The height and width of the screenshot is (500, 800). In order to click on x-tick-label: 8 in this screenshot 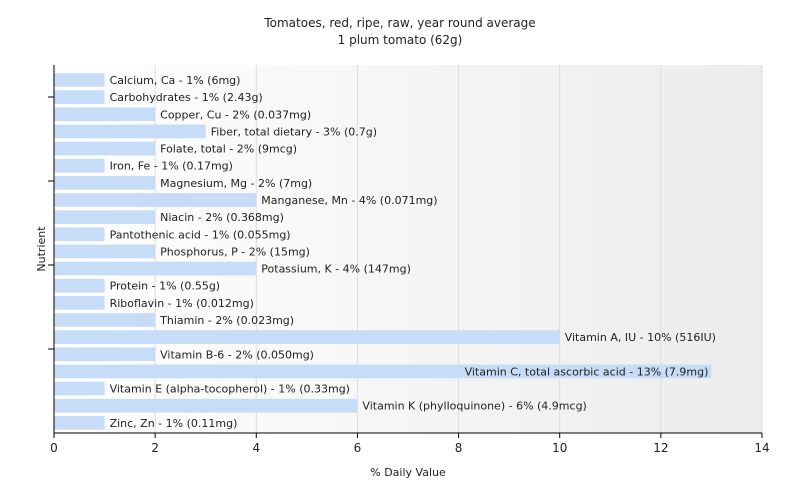, I will do `click(459, 448)`.